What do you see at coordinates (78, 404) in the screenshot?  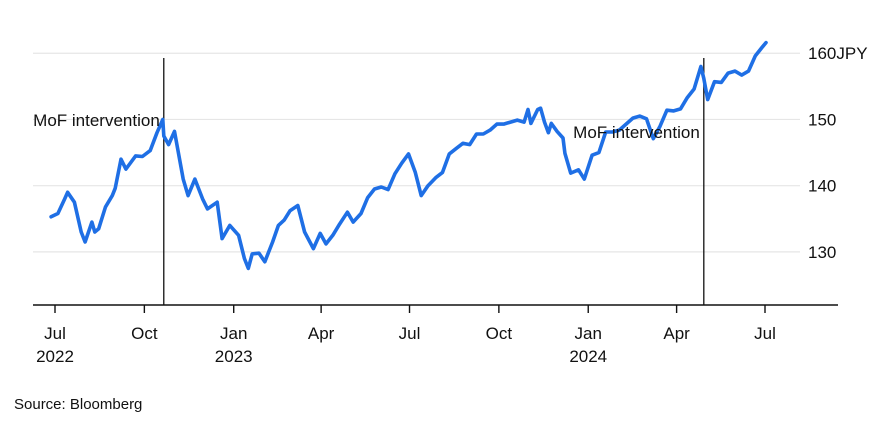 I see `source-note: Source: Bloomberg` at bounding box center [78, 404].